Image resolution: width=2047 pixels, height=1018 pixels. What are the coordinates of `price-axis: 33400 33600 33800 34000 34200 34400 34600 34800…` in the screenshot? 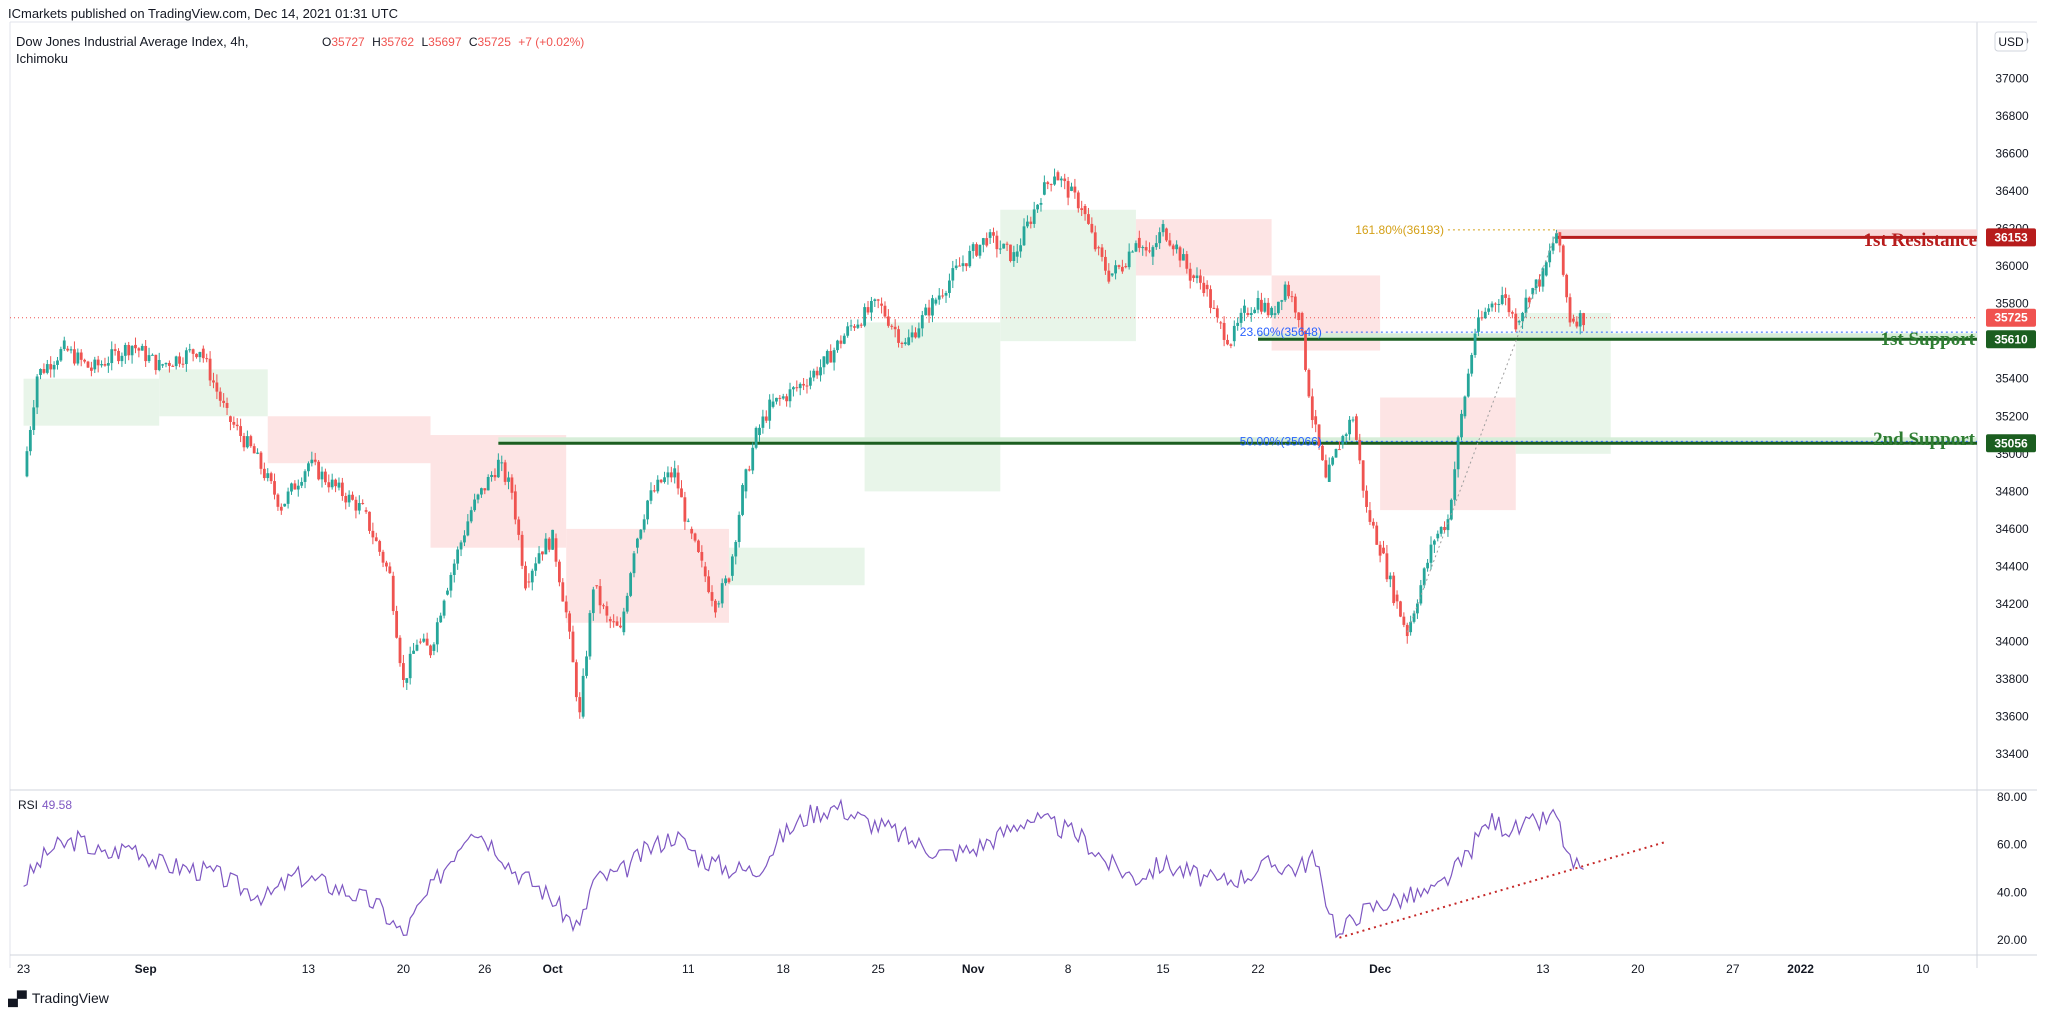 It's located at (2012, 397).